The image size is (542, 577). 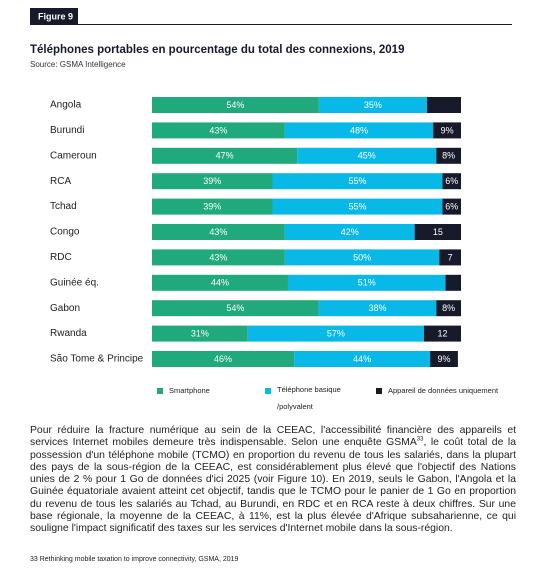 I want to click on value-label: 47%, so click(x=225, y=156).